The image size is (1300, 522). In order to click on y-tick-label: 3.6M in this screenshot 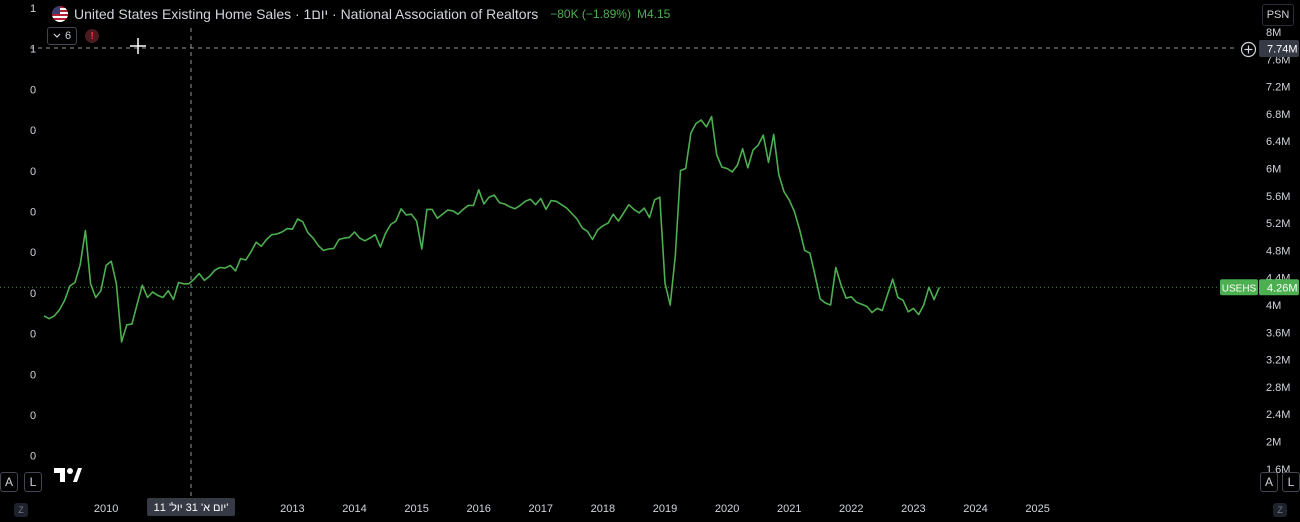, I will do `click(1278, 333)`.